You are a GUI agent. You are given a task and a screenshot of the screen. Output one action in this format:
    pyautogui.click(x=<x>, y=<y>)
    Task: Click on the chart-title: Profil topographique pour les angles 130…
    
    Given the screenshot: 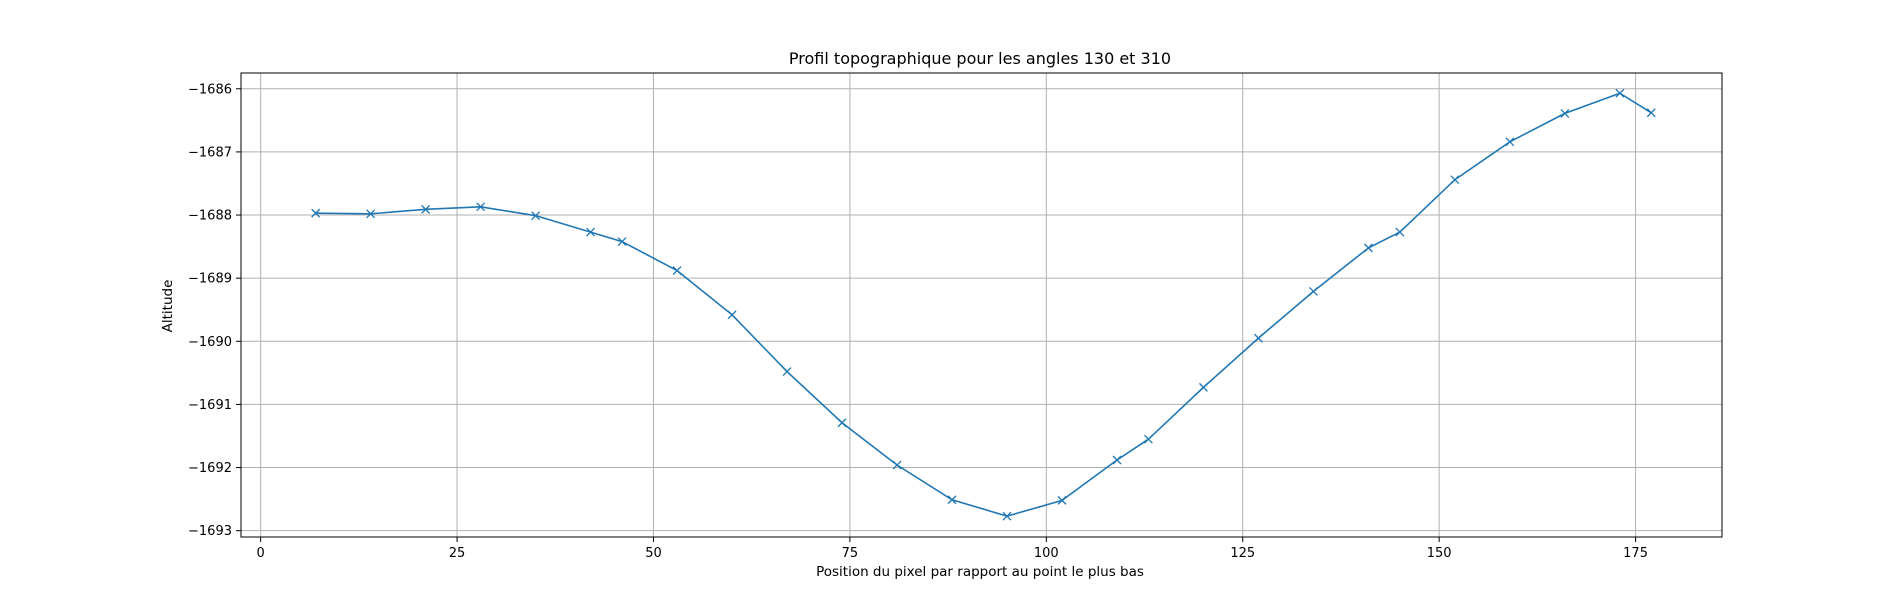 What is the action you would take?
    pyautogui.click(x=980, y=58)
    